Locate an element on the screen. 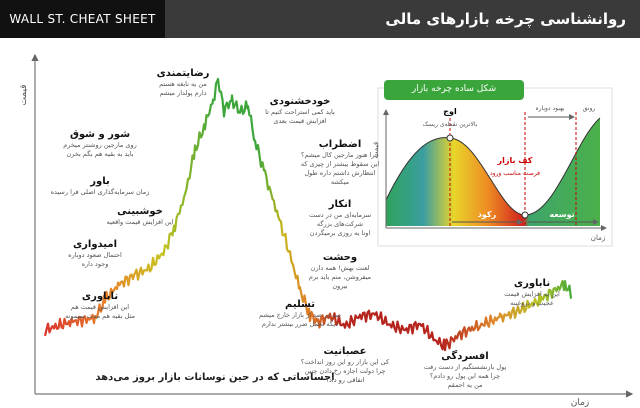  stage-title: خودخشنودی is located at coordinates (300, 101).